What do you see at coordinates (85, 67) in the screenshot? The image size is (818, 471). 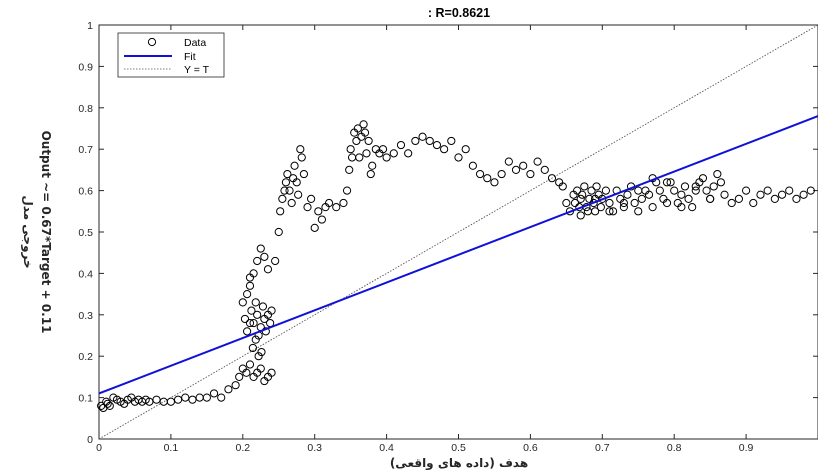 I see `y-tick-label: 0.9` at bounding box center [85, 67].